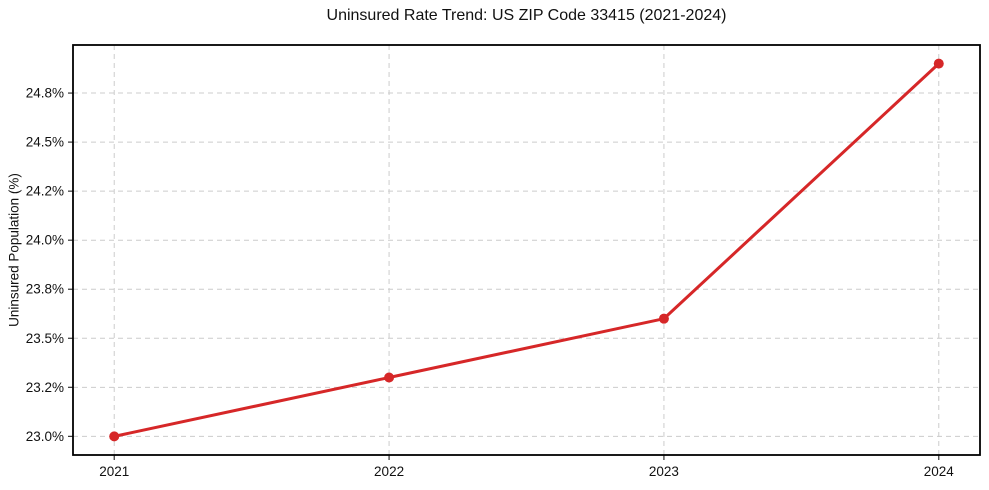 This screenshot has width=989, height=490. What do you see at coordinates (389, 471) in the screenshot?
I see `x-tick-label: 2022` at bounding box center [389, 471].